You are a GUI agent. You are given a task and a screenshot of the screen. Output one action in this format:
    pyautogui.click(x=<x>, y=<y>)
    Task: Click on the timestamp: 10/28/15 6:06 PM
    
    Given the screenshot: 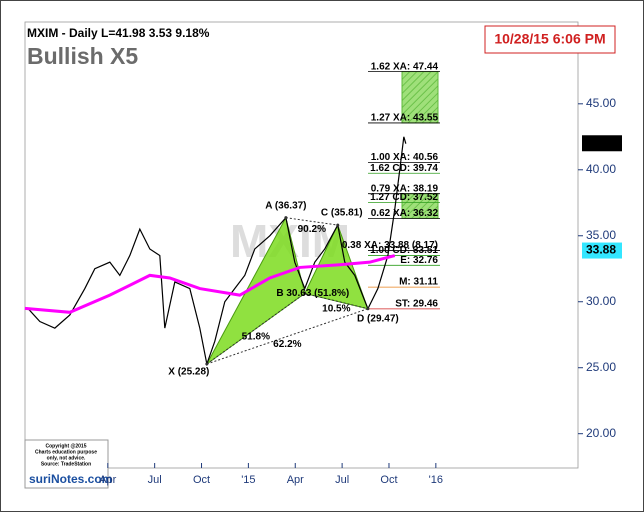 What is the action you would take?
    pyautogui.click(x=549, y=39)
    